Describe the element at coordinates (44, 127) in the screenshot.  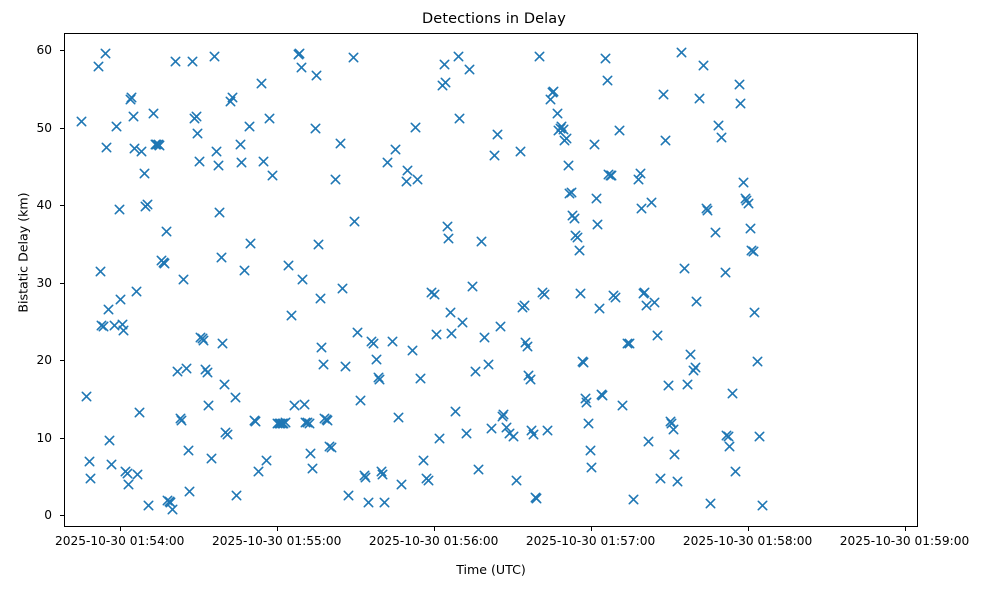
I see `y-tick-label: 50` at that location.